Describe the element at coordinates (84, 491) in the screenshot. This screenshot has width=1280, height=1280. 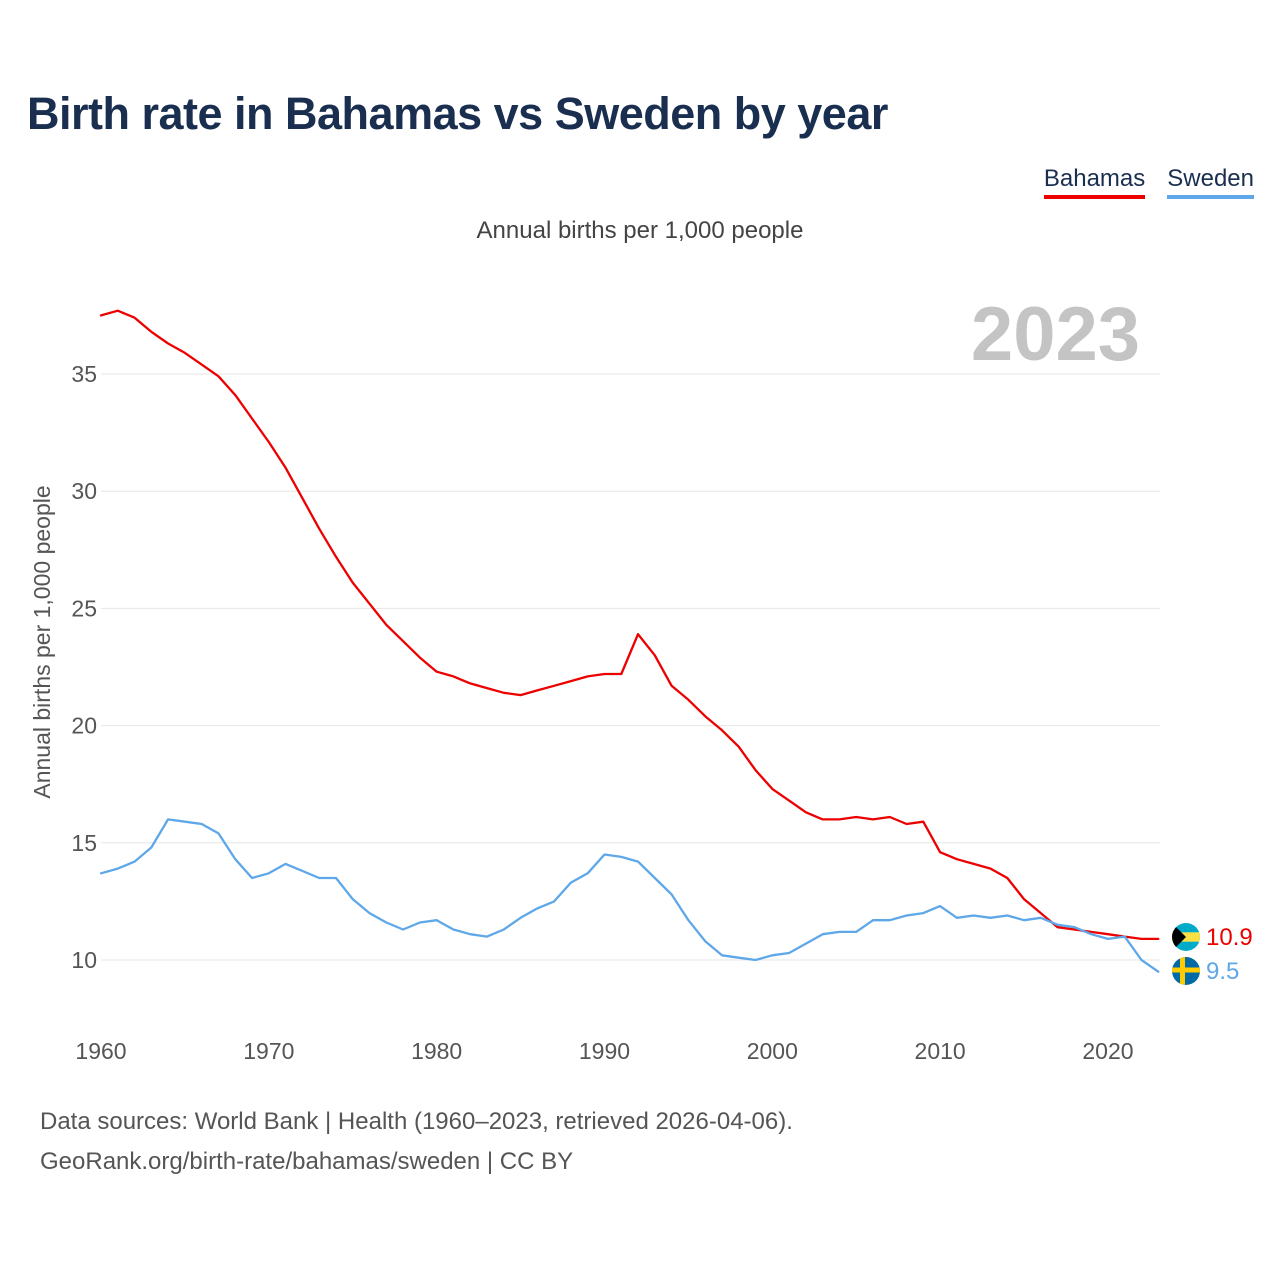
I see `y-tick-label: 30` at that location.